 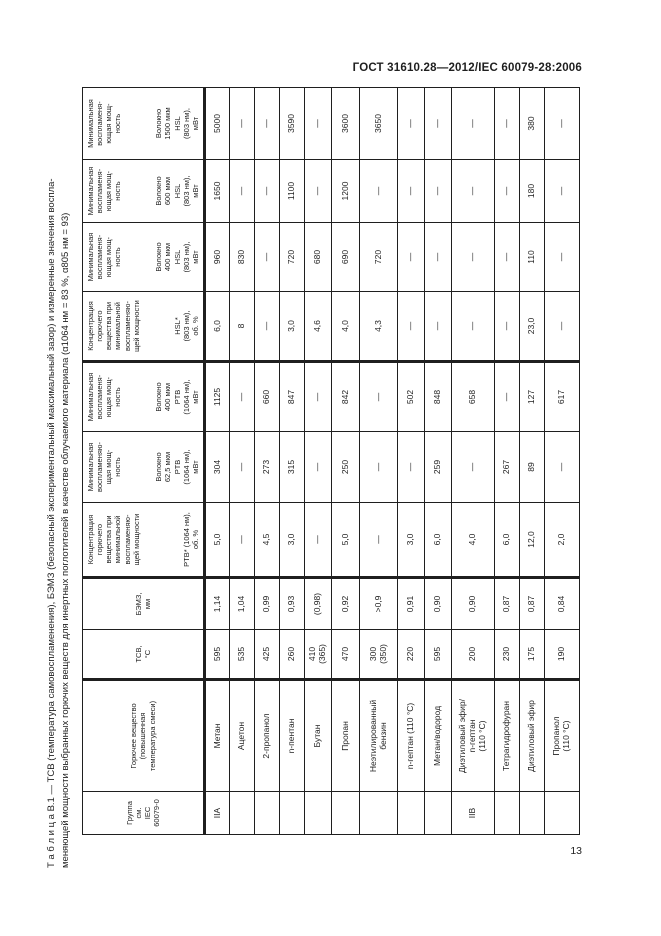 I want to click on column-subtitle: Волокно 62,5 мкм PTB (1064 нм), мВт, so click(x=177, y=467).